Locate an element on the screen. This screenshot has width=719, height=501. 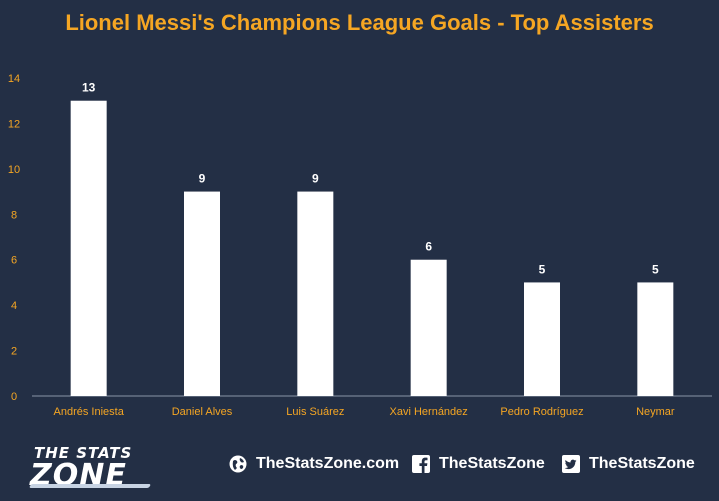
y-tick-label: 14 is located at coordinates (14, 79).